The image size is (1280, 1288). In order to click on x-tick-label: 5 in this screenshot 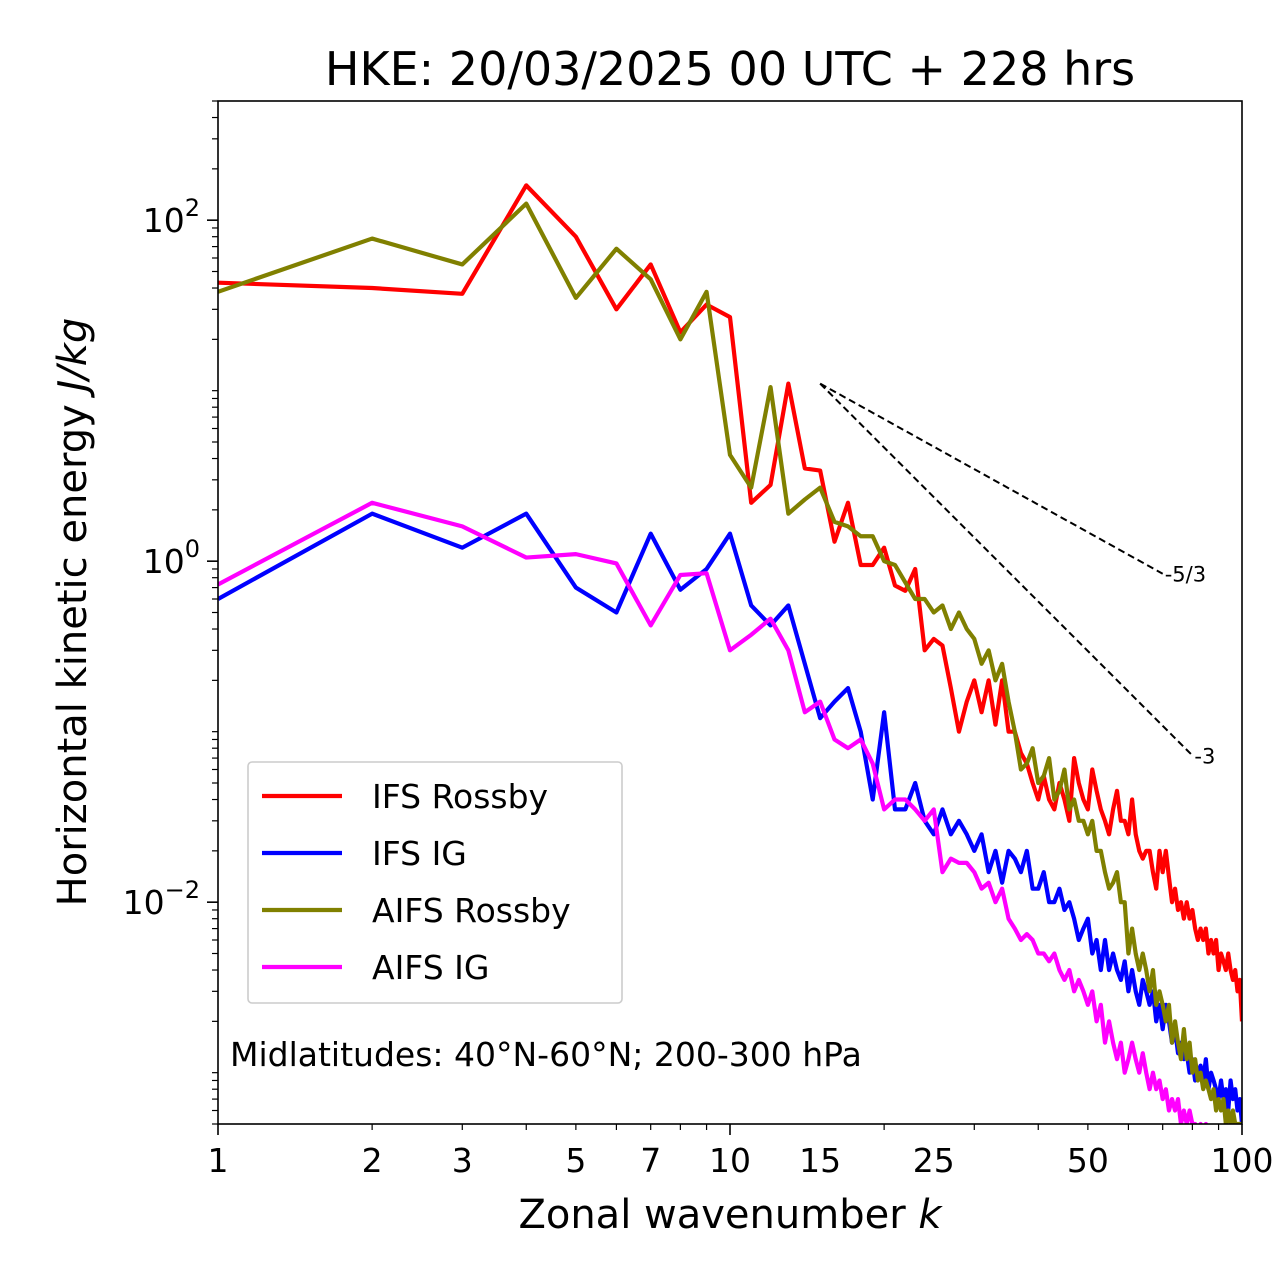, I will do `click(575, 1160)`.